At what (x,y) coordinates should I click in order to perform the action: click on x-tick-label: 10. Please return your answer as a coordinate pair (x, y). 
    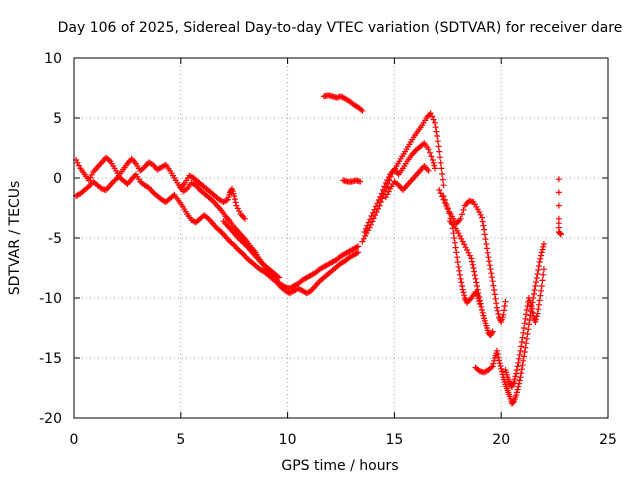
    Looking at the image, I should click on (288, 440).